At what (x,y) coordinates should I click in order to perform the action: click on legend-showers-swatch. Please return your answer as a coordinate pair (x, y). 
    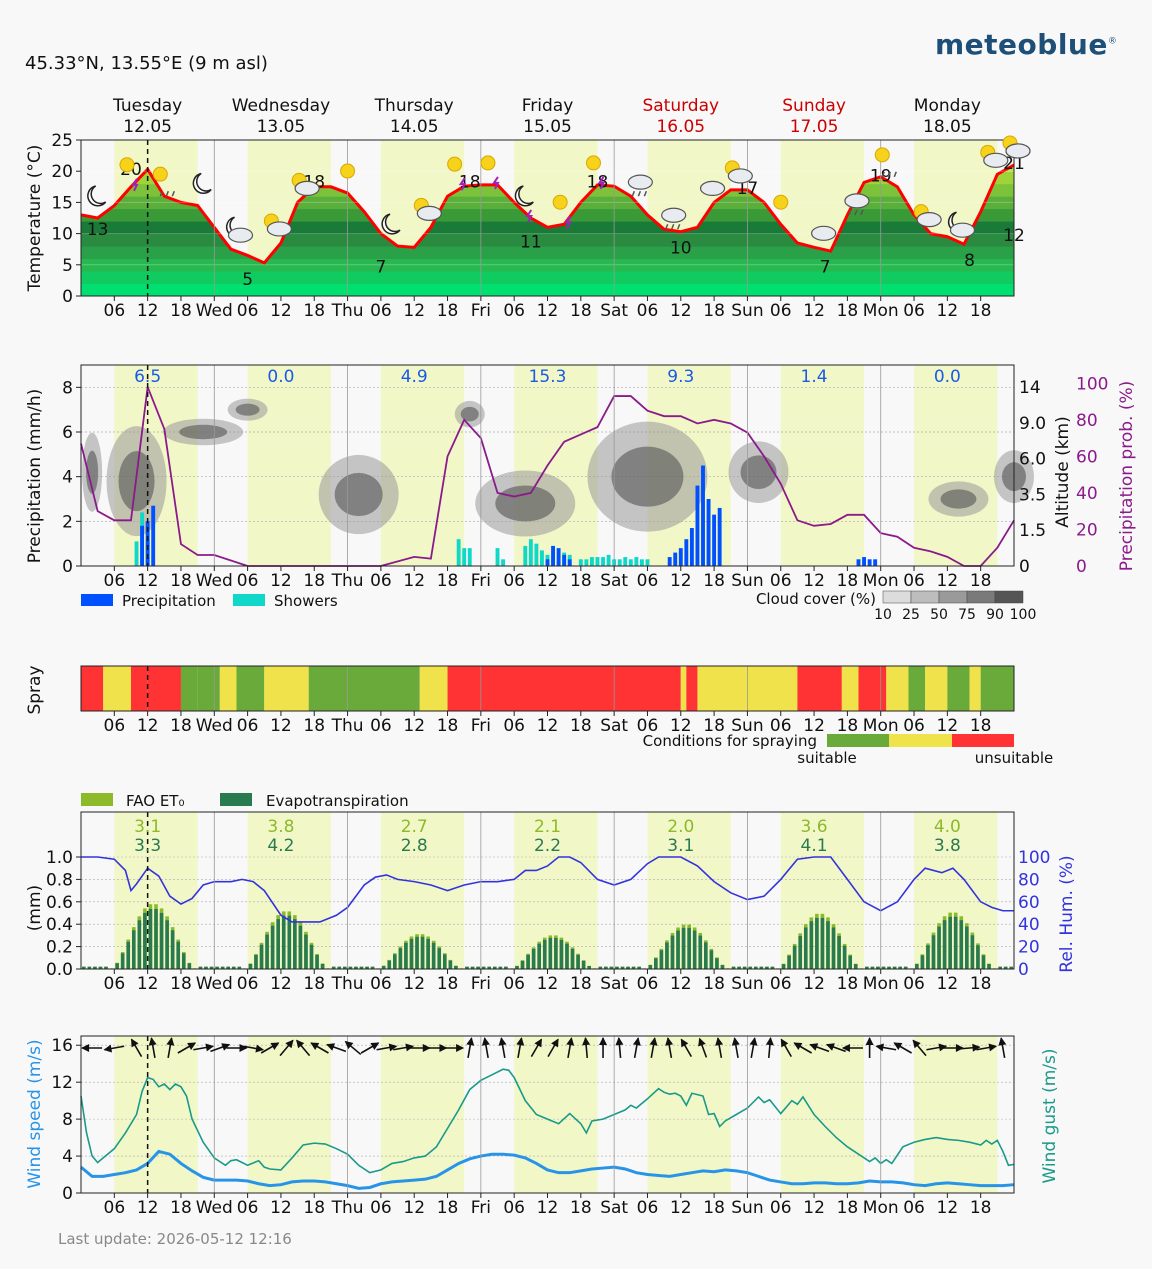
    Looking at the image, I should click on (249, 600).